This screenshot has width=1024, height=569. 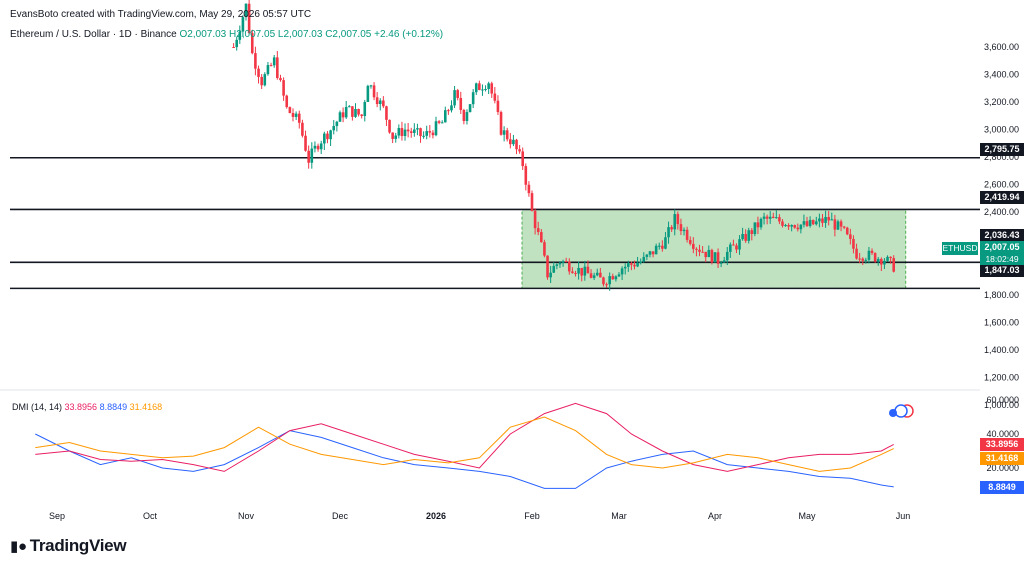 I want to click on event-ring, so click(x=901, y=411).